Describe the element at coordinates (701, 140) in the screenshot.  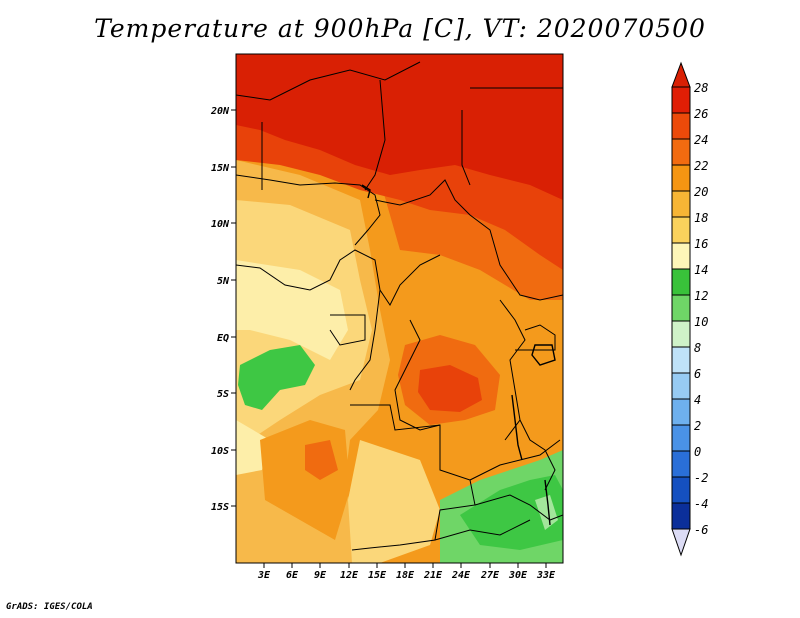
I see `colorbar-label: 24` at that location.